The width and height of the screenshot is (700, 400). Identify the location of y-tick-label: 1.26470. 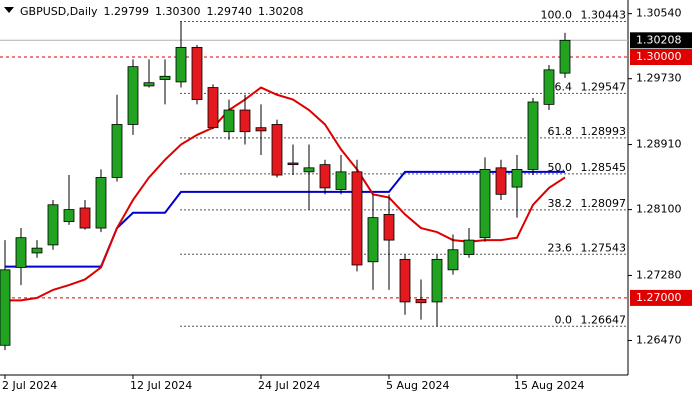
(659, 339).